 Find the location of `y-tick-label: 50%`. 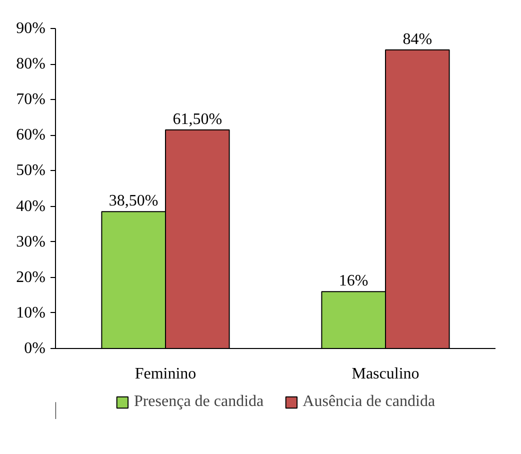

y-tick-label: 50% is located at coordinates (31, 171).